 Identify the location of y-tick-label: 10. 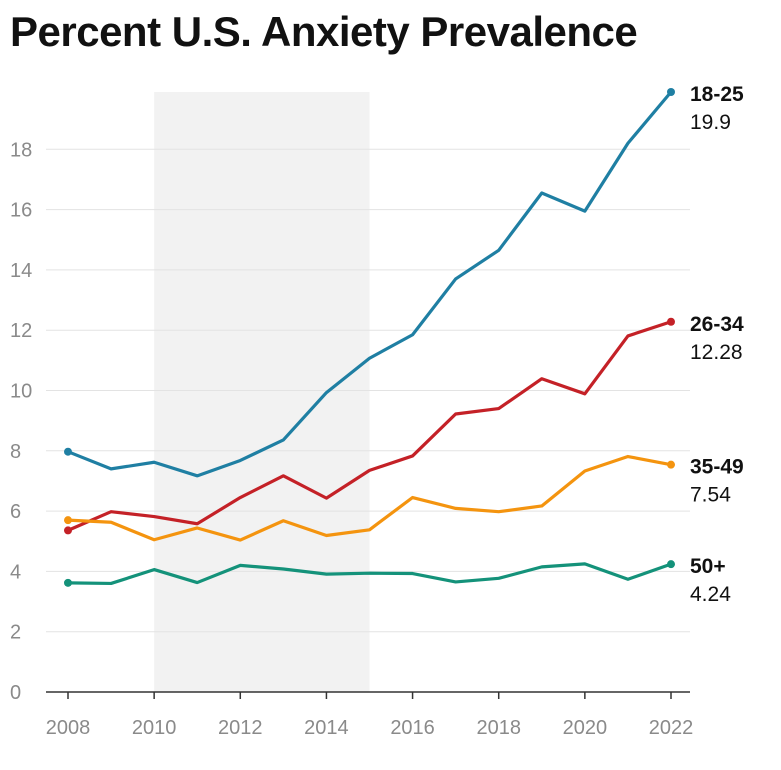
(21, 392).